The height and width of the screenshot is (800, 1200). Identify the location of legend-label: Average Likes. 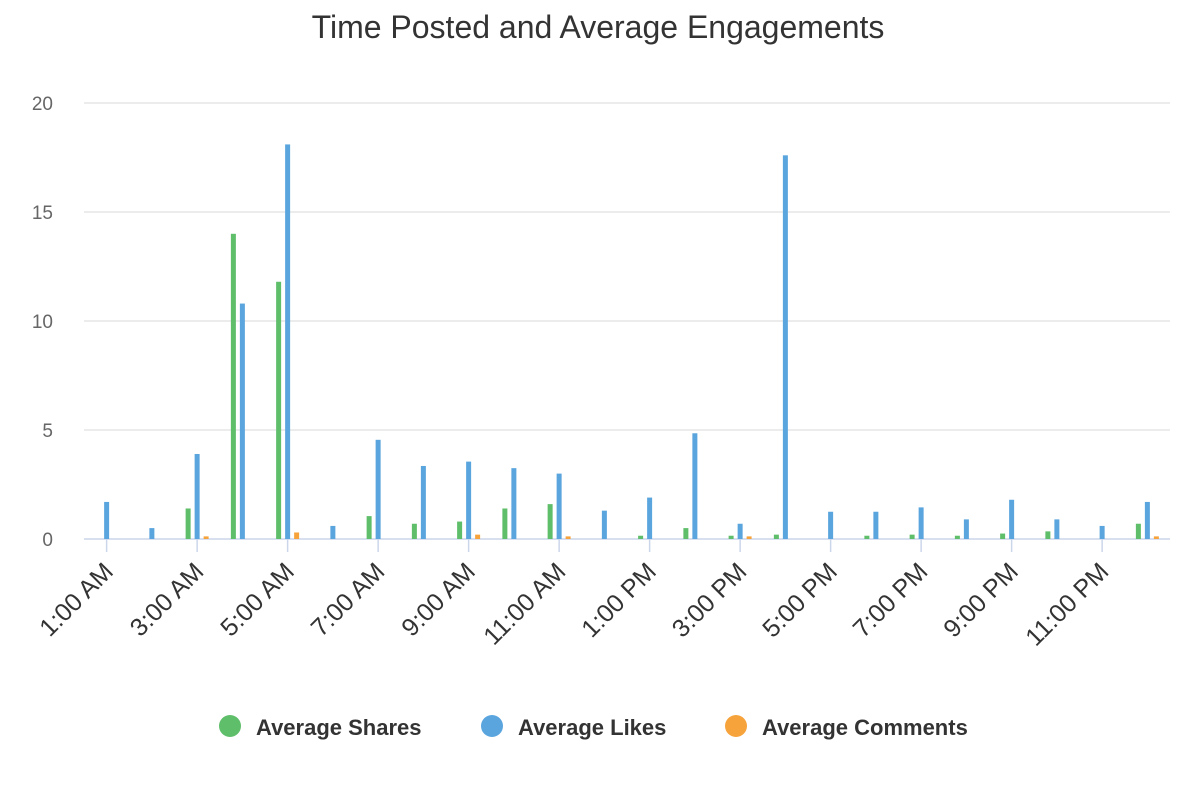
(592, 727).